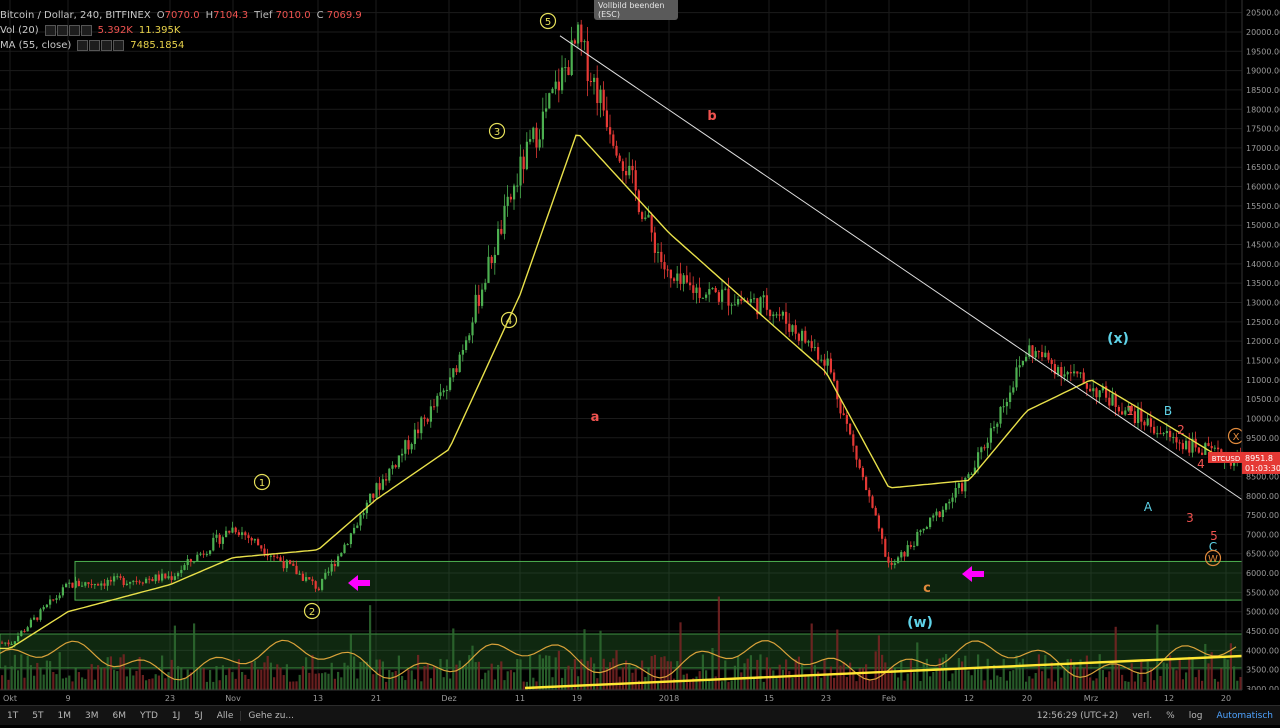  I want to click on time-tick-label: 12, so click(969, 698).